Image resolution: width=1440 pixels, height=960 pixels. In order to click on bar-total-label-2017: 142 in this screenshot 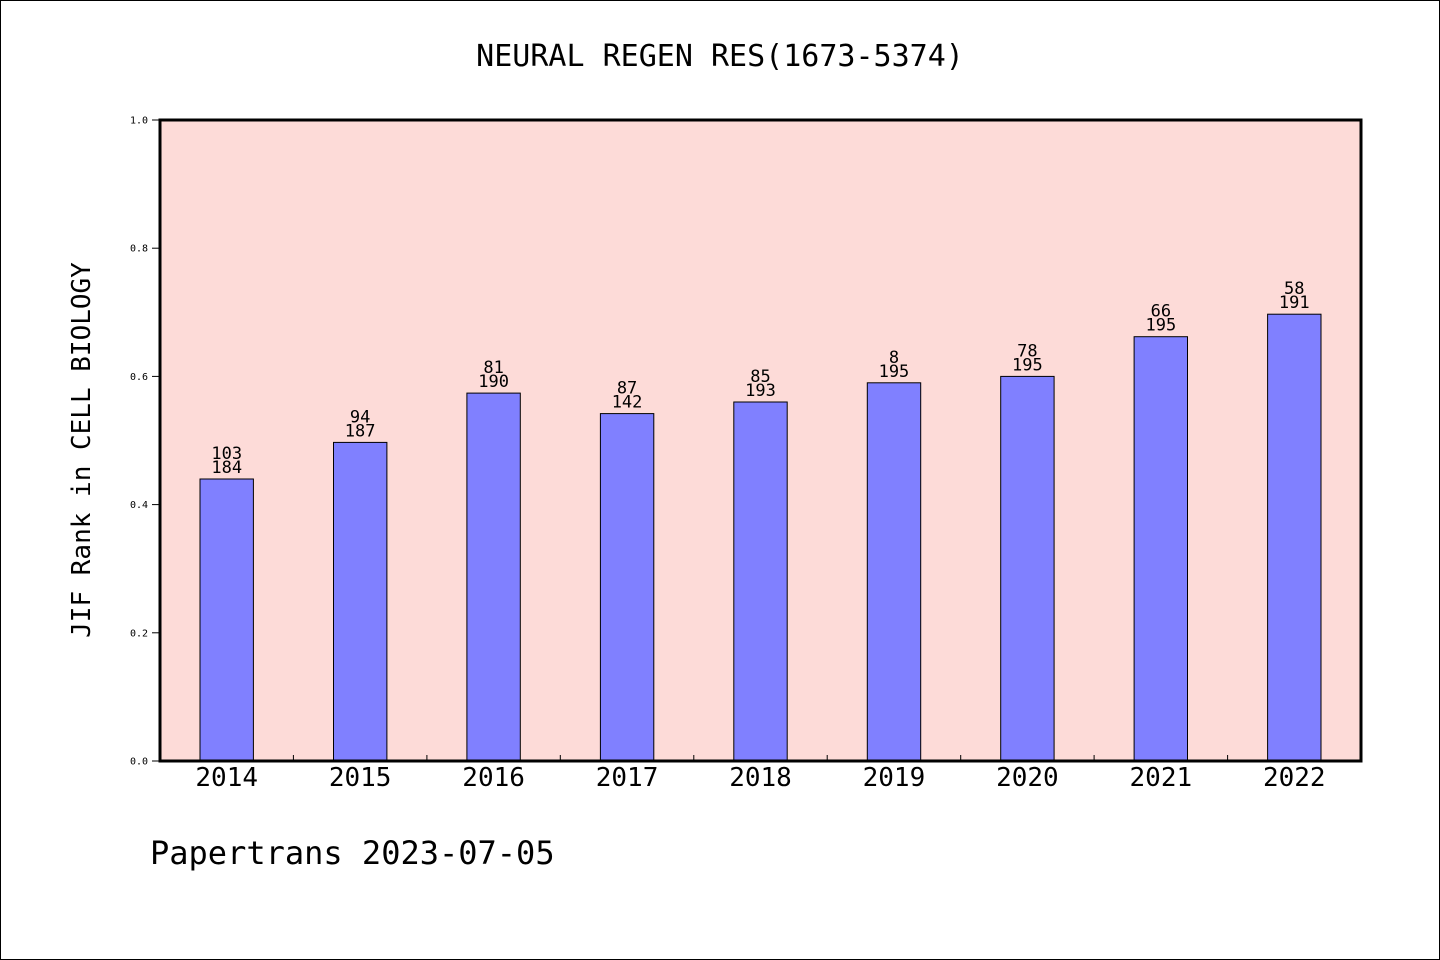, I will do `click(627, 403)`.